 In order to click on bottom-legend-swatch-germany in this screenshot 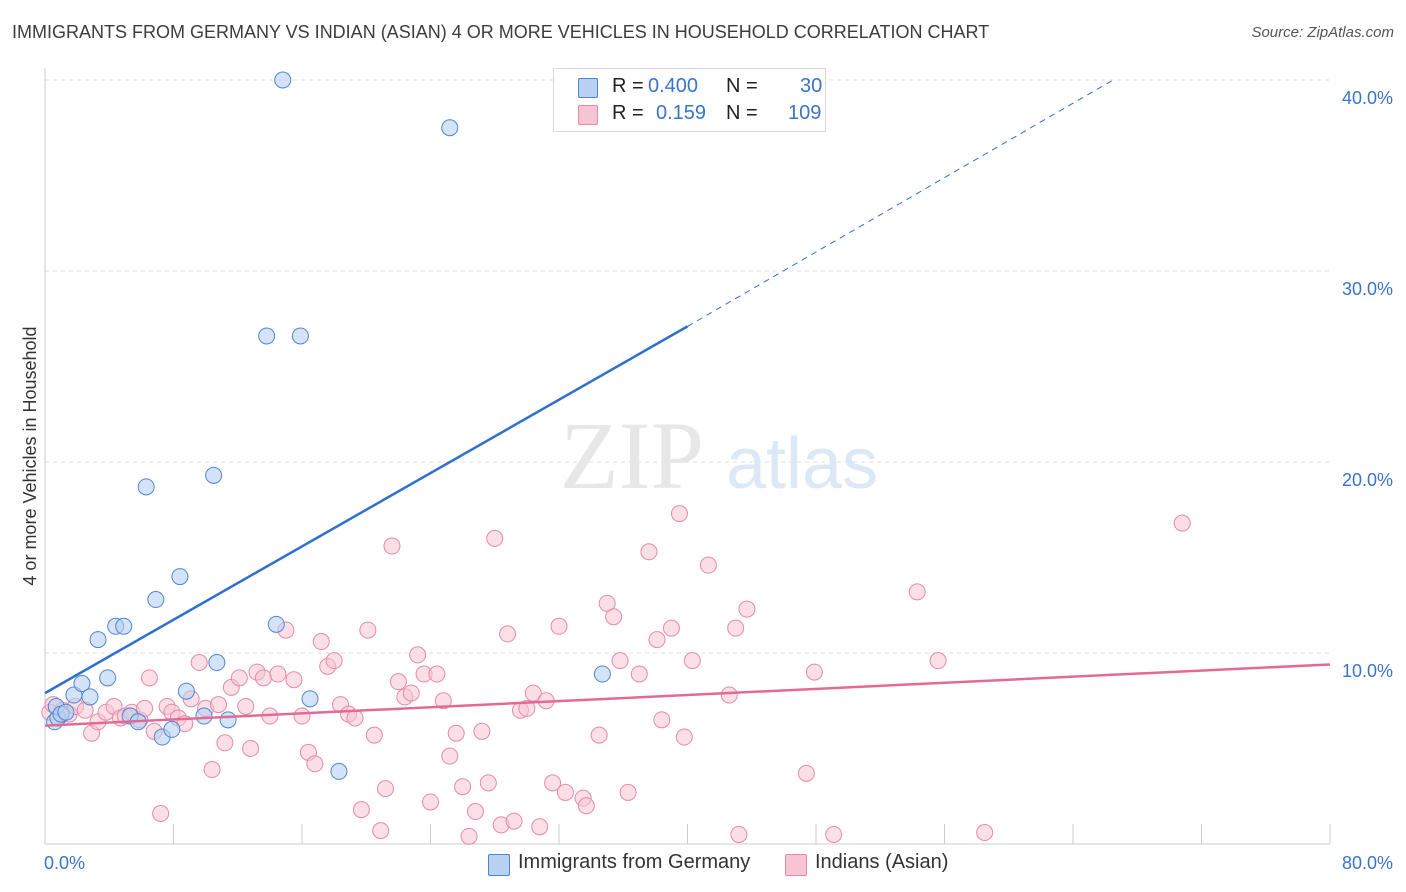, I will do `click(499, 865)`.